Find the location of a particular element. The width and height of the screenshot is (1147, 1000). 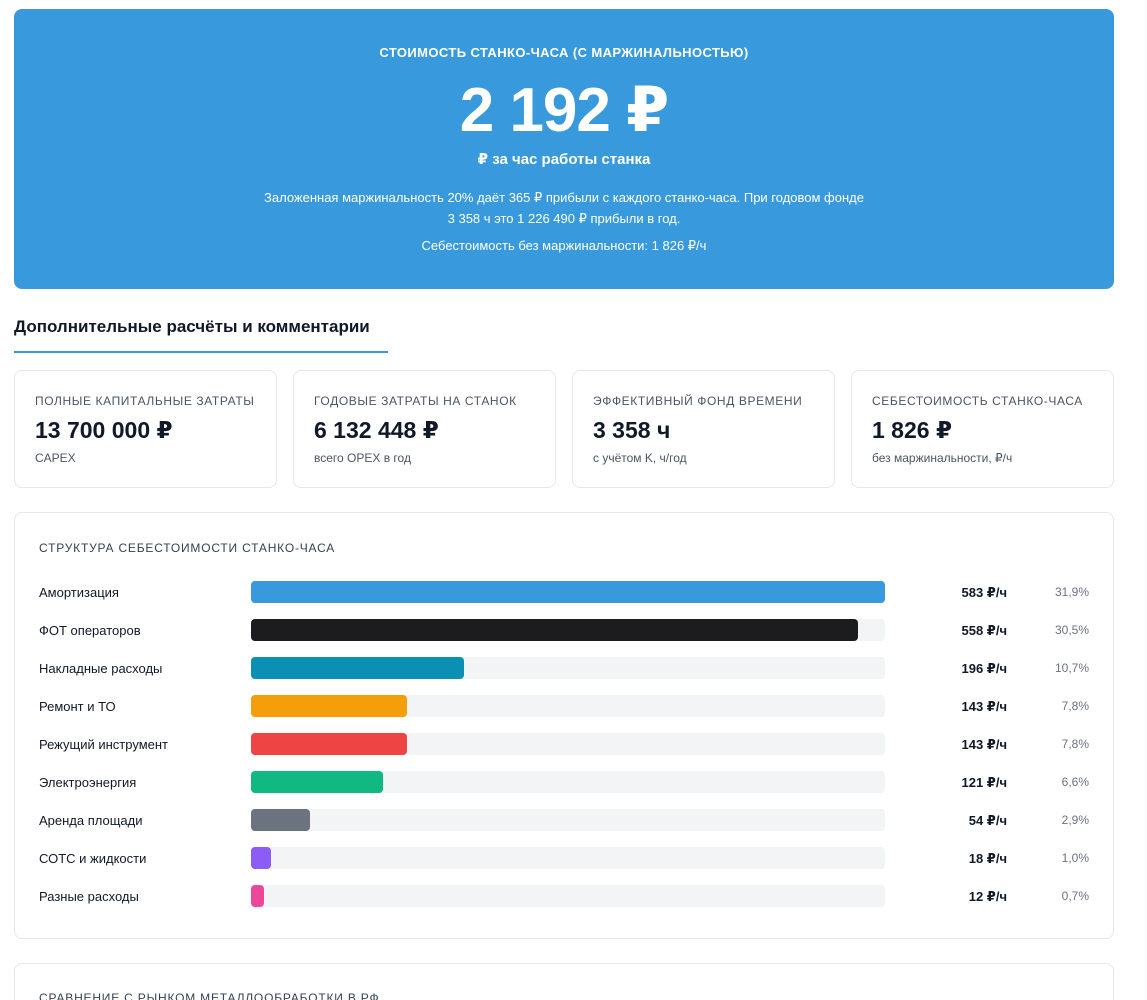

cost-row-percent: 30,5% is located at coordinates (1071, 630).